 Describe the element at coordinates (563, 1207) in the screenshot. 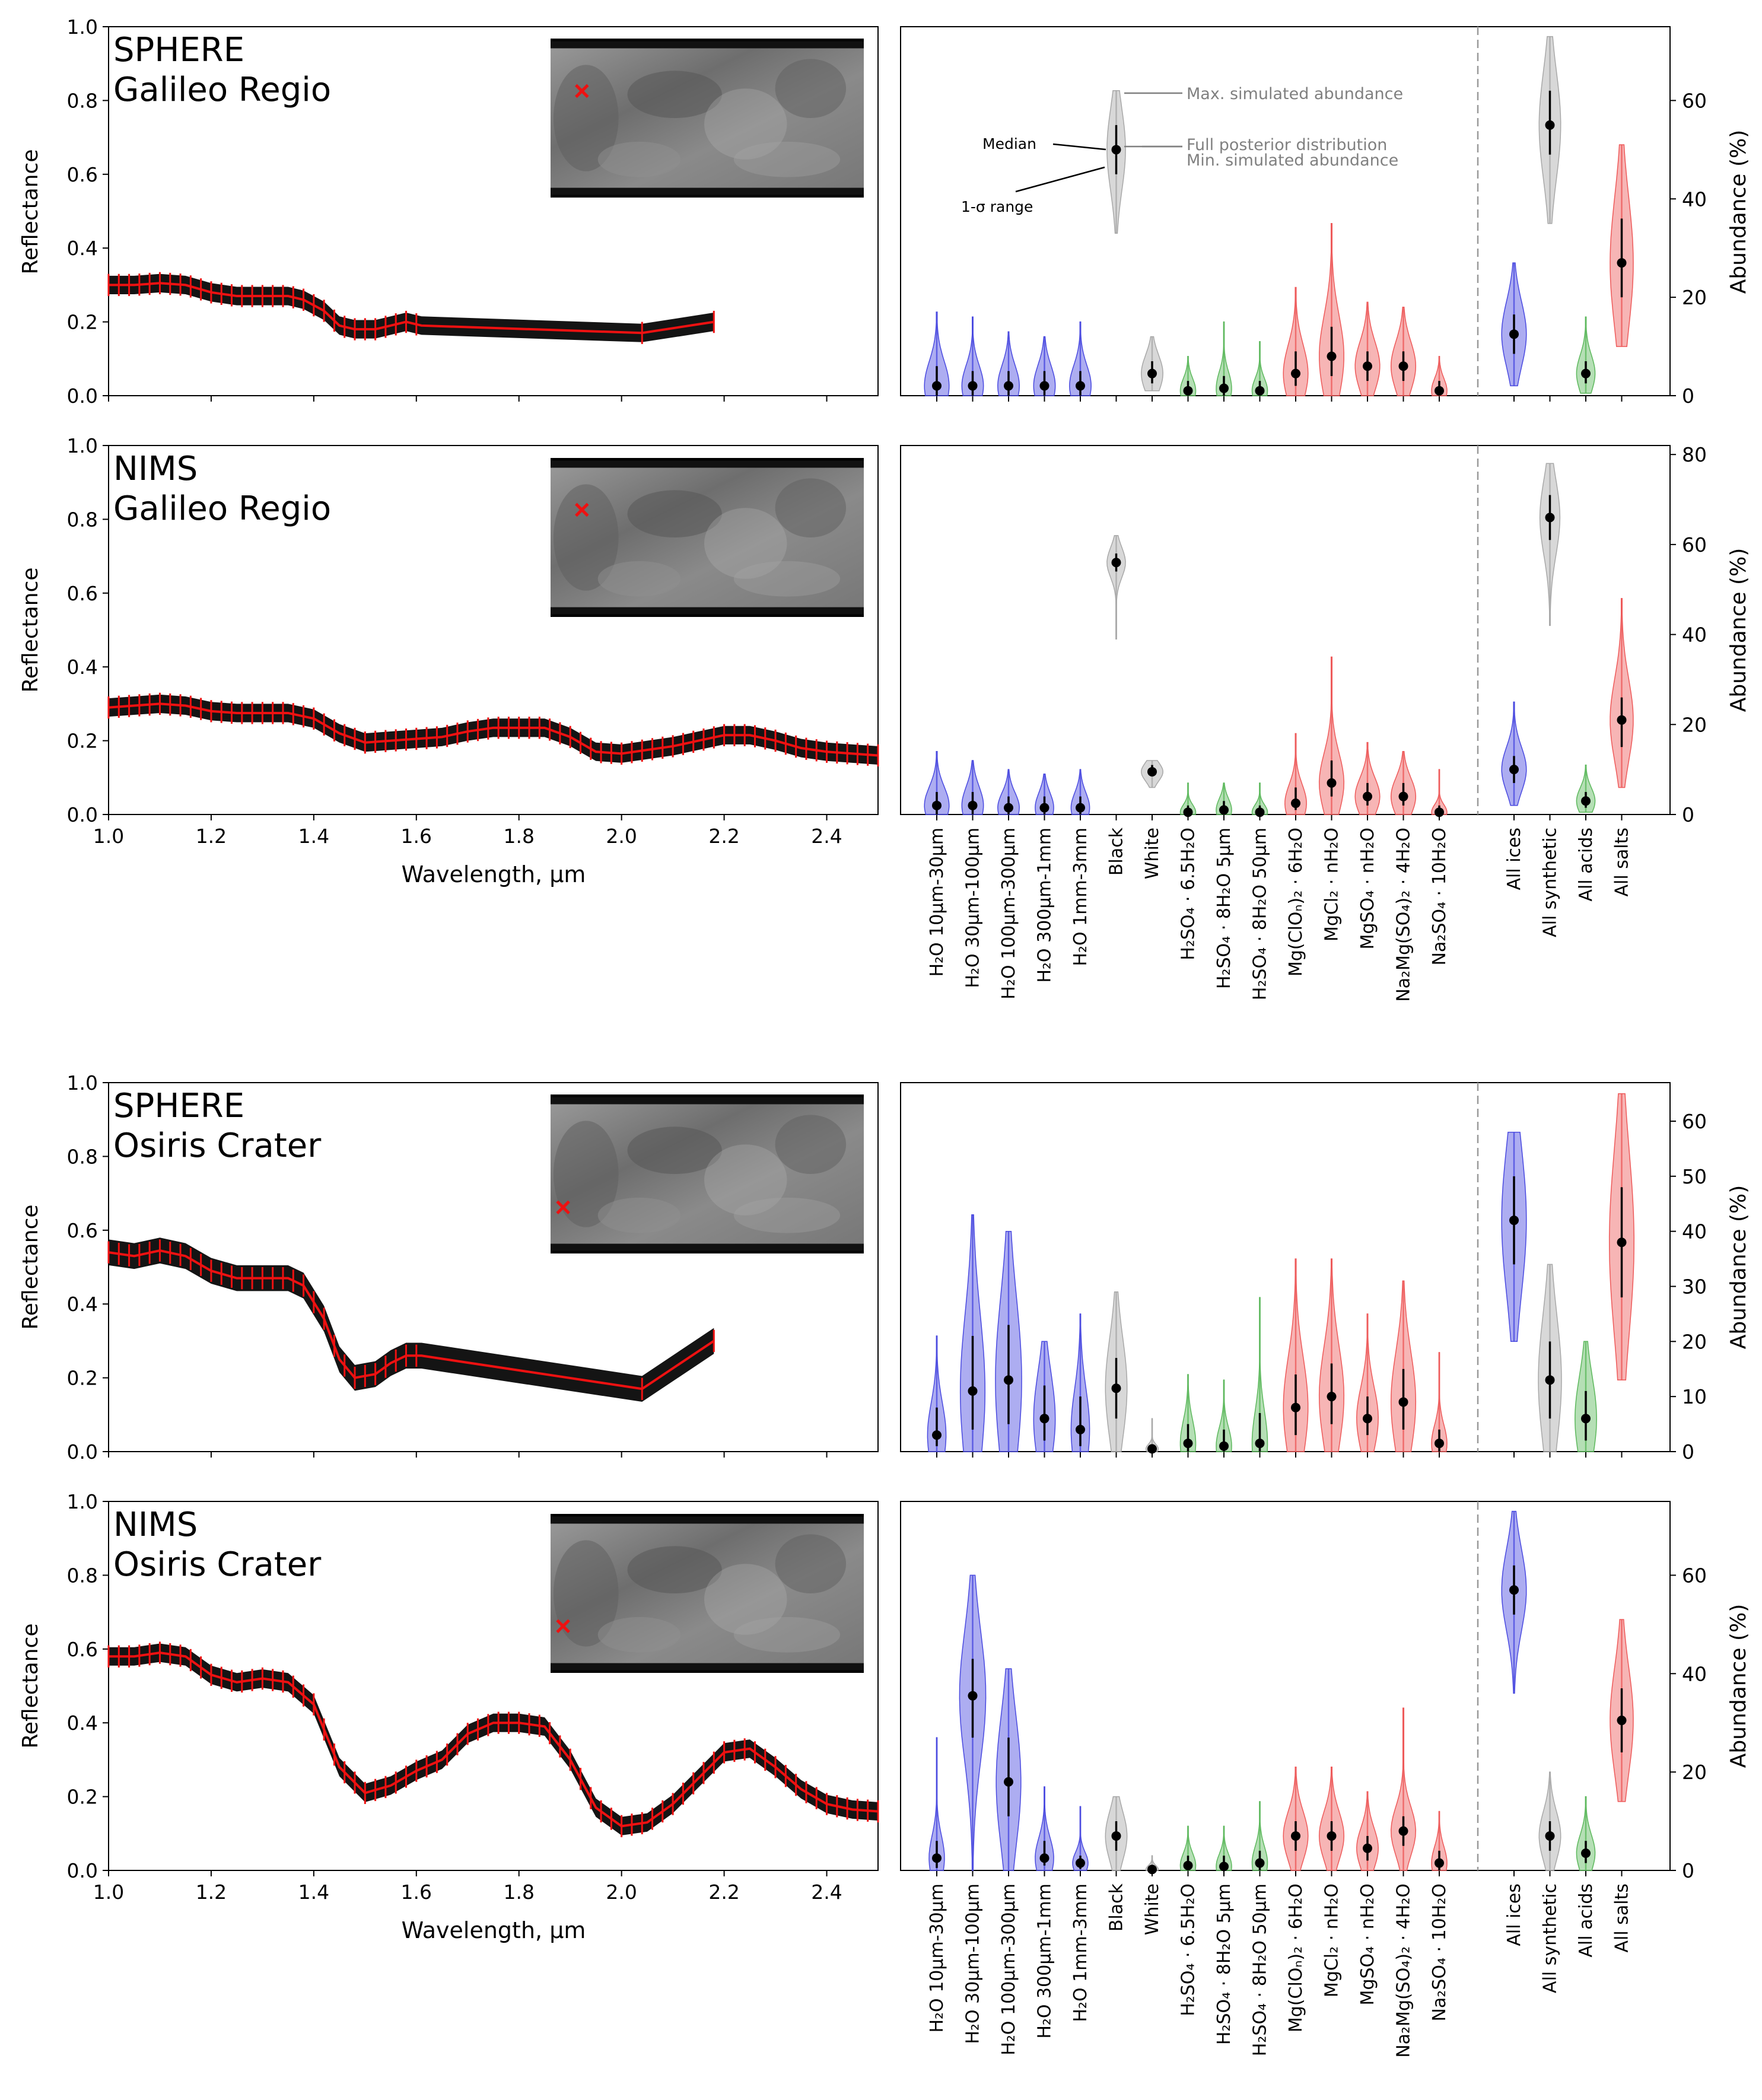

I see `marker-stroke` at that location.